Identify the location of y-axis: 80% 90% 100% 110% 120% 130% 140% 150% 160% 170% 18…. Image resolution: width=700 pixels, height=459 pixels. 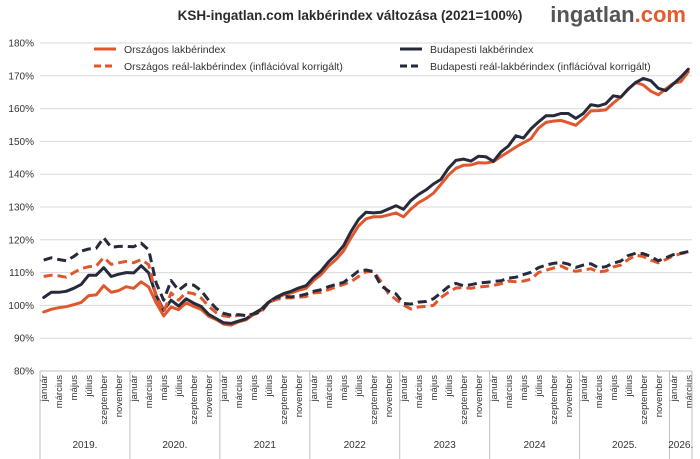
(21, 208).